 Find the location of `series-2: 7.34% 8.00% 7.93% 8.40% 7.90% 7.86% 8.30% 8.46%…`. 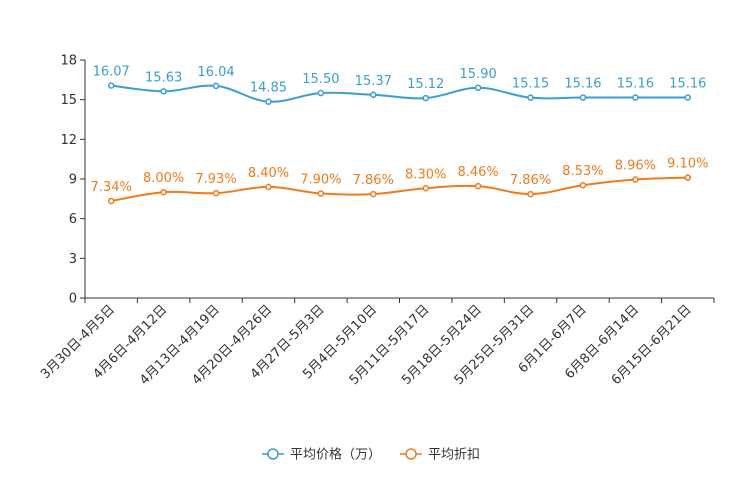

series-2: 7.34% 8.00% 7.93% 8.40% 7.90% 7.86% 8.30% 8.46%… is located at coordinates (399, 181).